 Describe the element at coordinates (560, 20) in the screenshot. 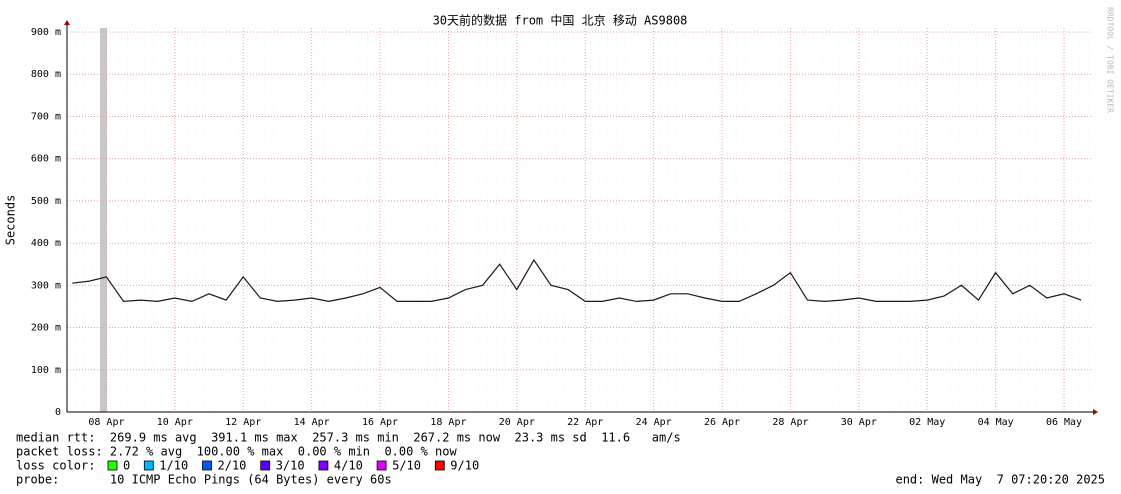

I see `chart-title: 30天前的数据 from 中国 北京 移动 AS9808` at that location.